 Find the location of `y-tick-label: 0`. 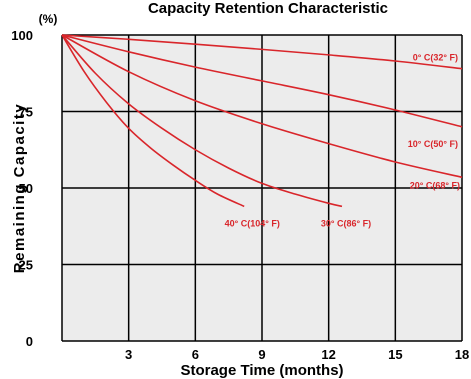

y-tick-label: 0 is located at coordinates (29, 341).